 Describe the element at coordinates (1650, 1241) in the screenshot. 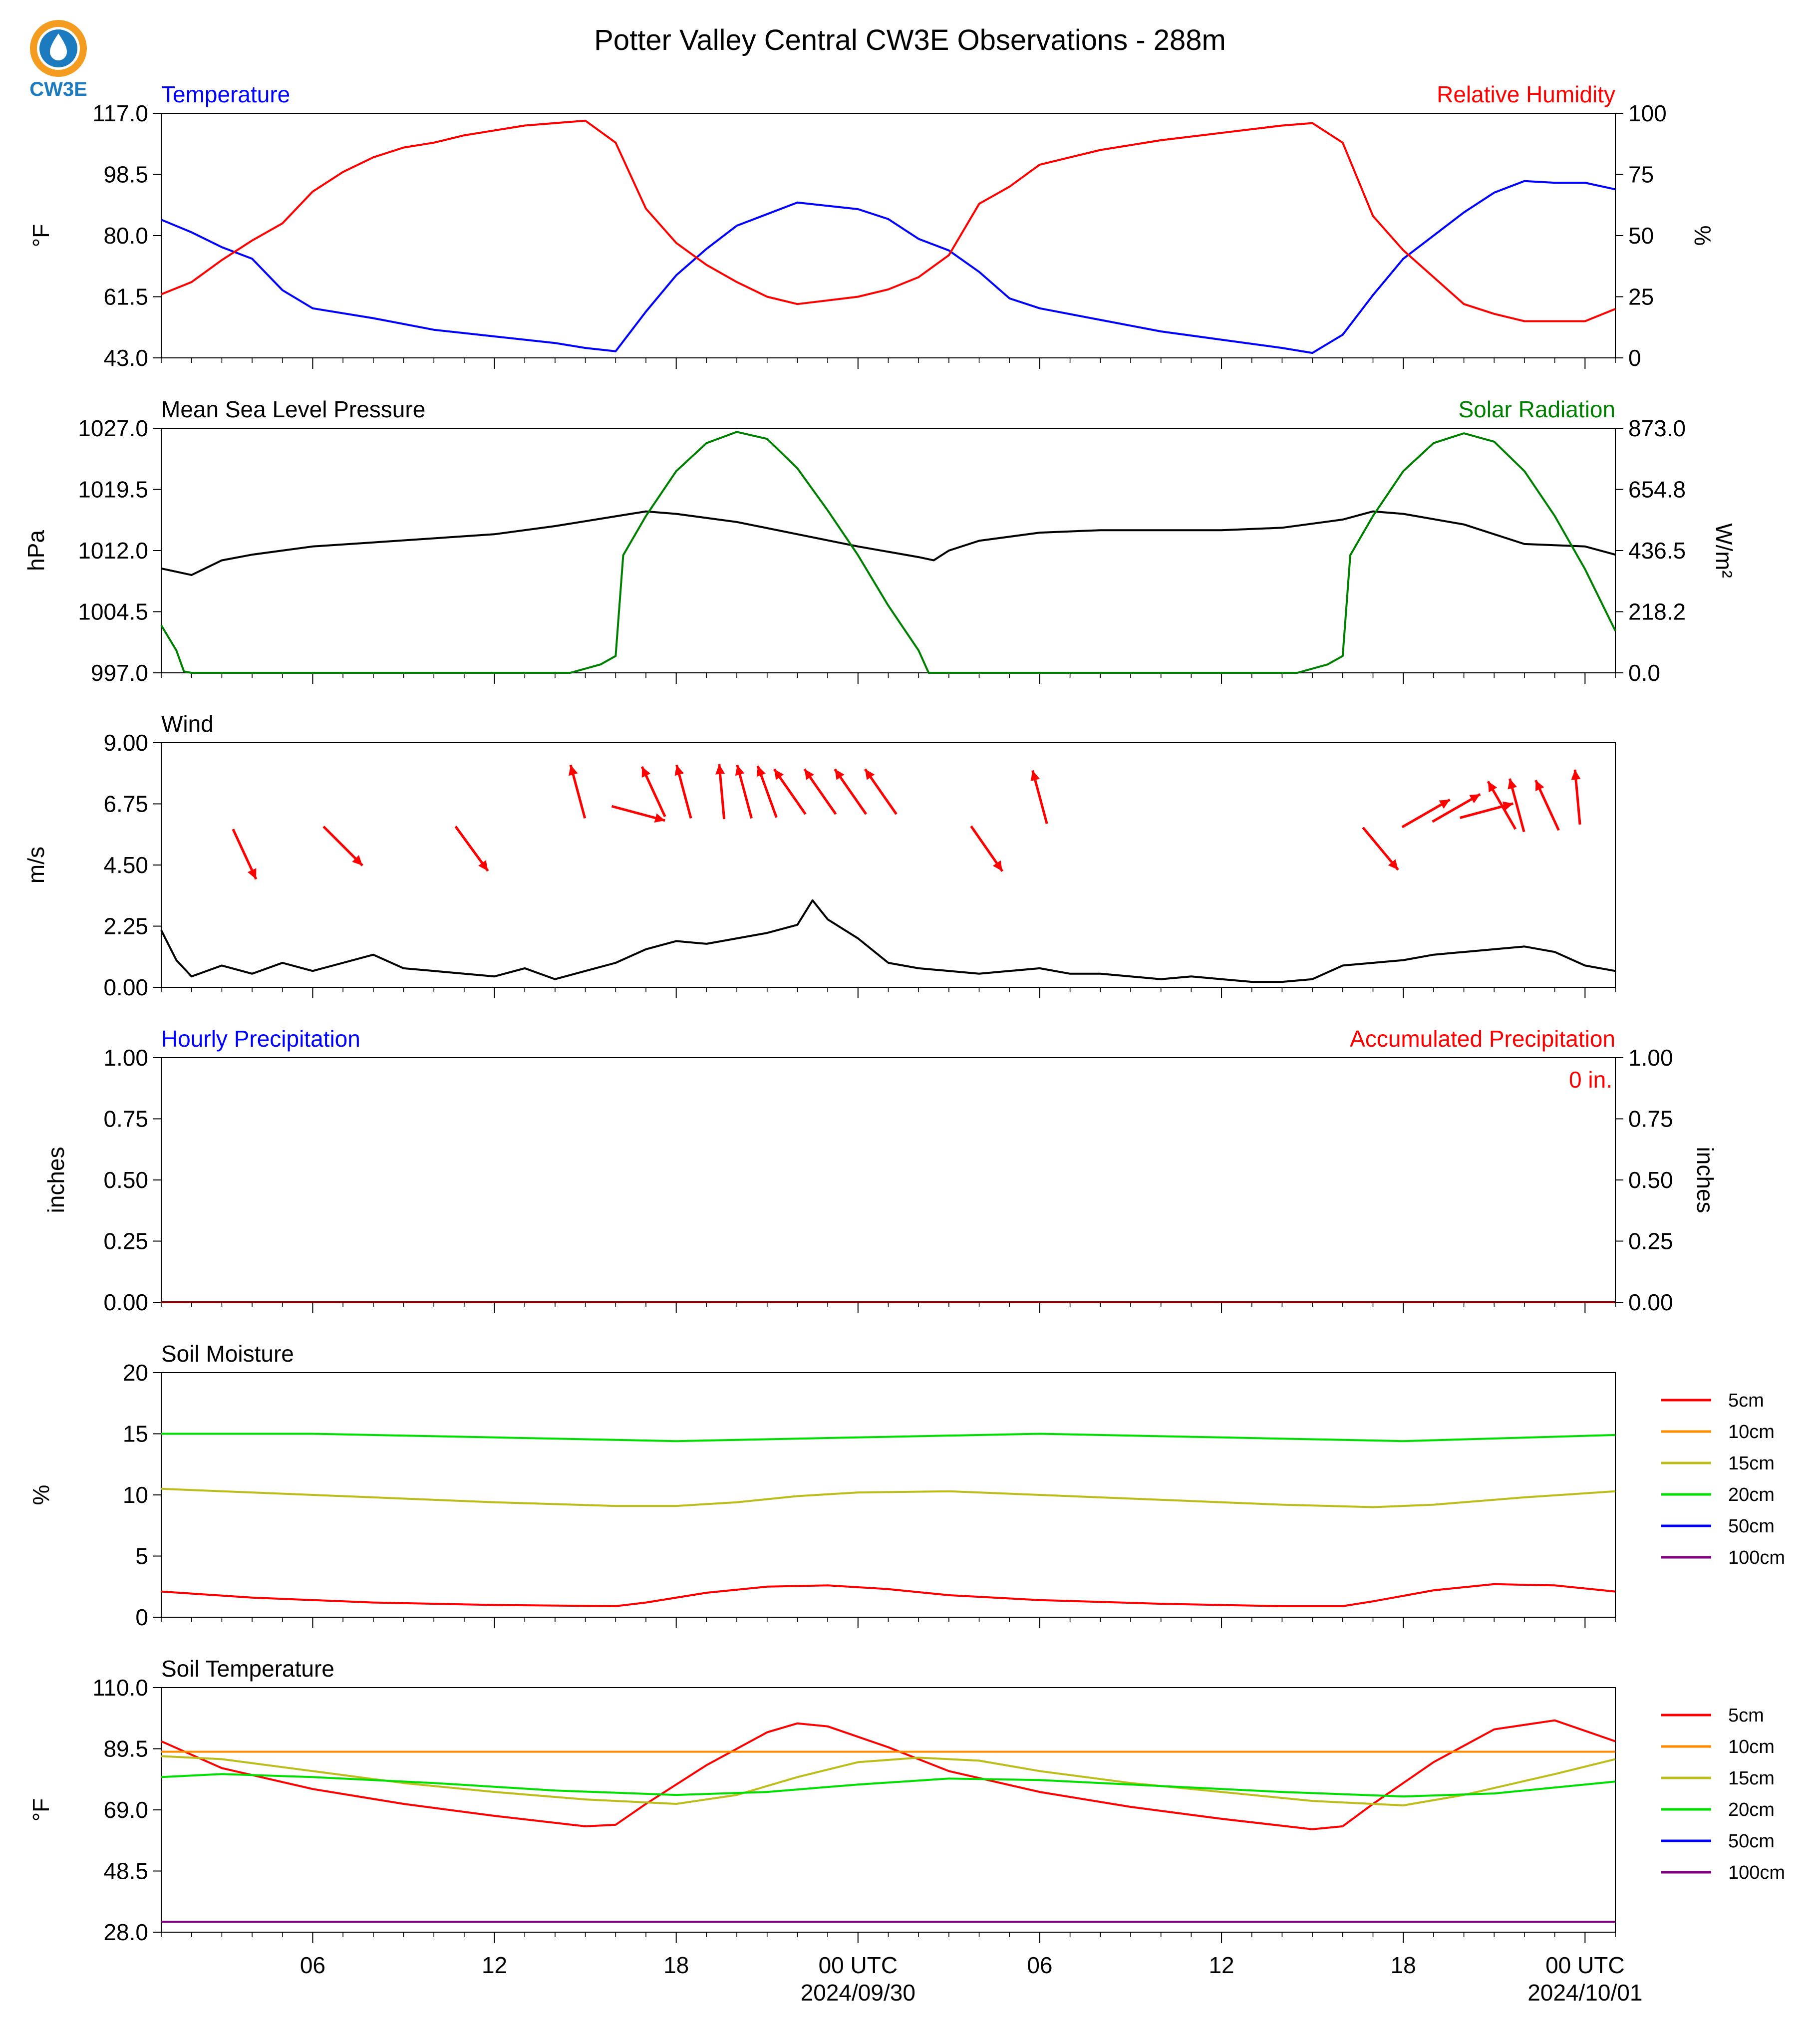

I see `y-right-tick-label: 0.25` at that location.